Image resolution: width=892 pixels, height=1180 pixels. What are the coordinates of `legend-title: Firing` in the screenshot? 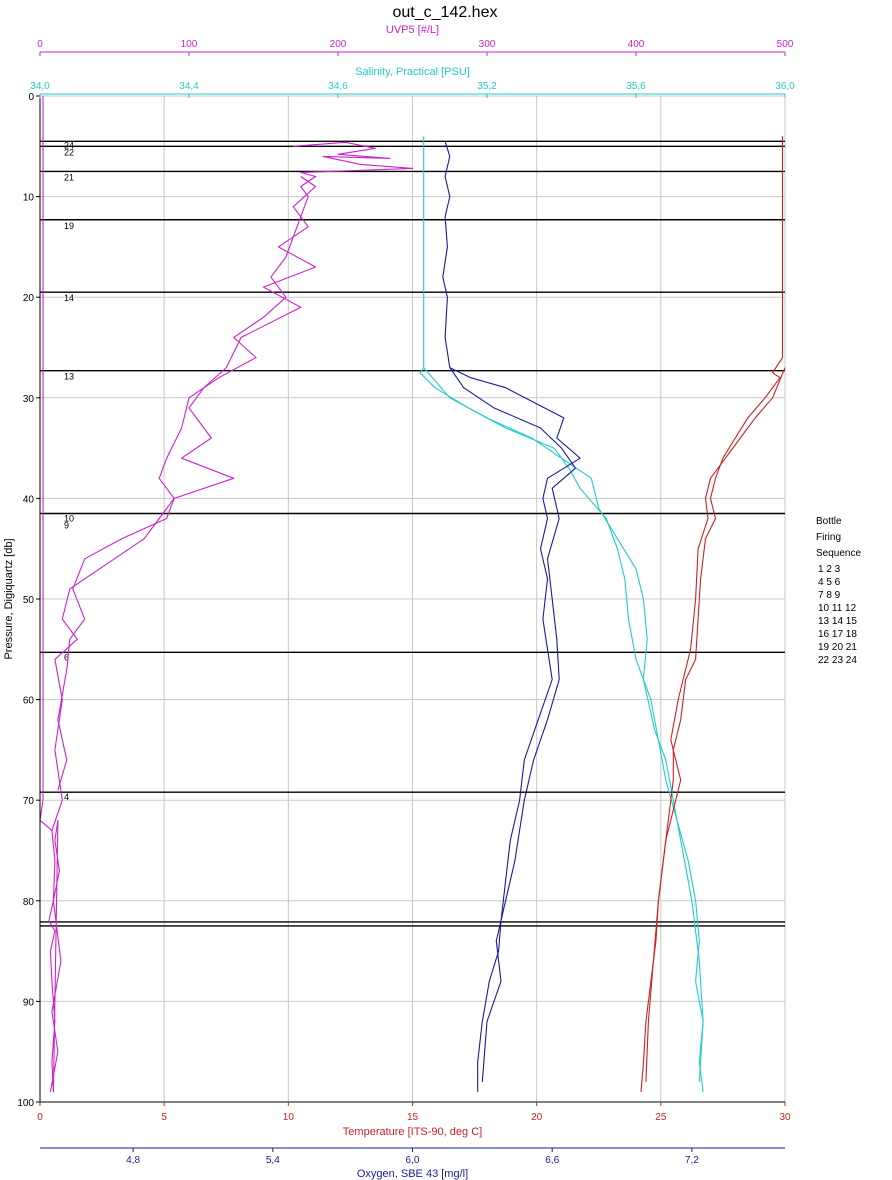 It's located at (828, 537).